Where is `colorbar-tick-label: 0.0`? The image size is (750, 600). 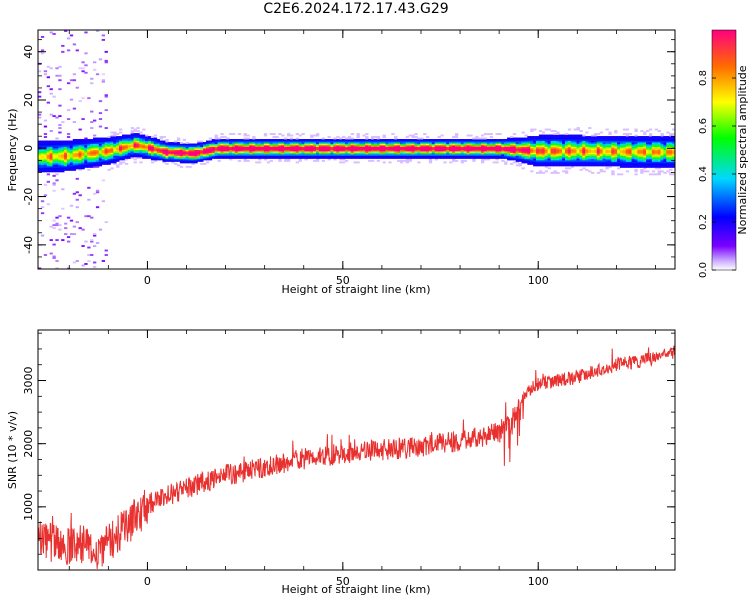
colorbar-tick-label: 0.0 is located at coordinates (703, 270).